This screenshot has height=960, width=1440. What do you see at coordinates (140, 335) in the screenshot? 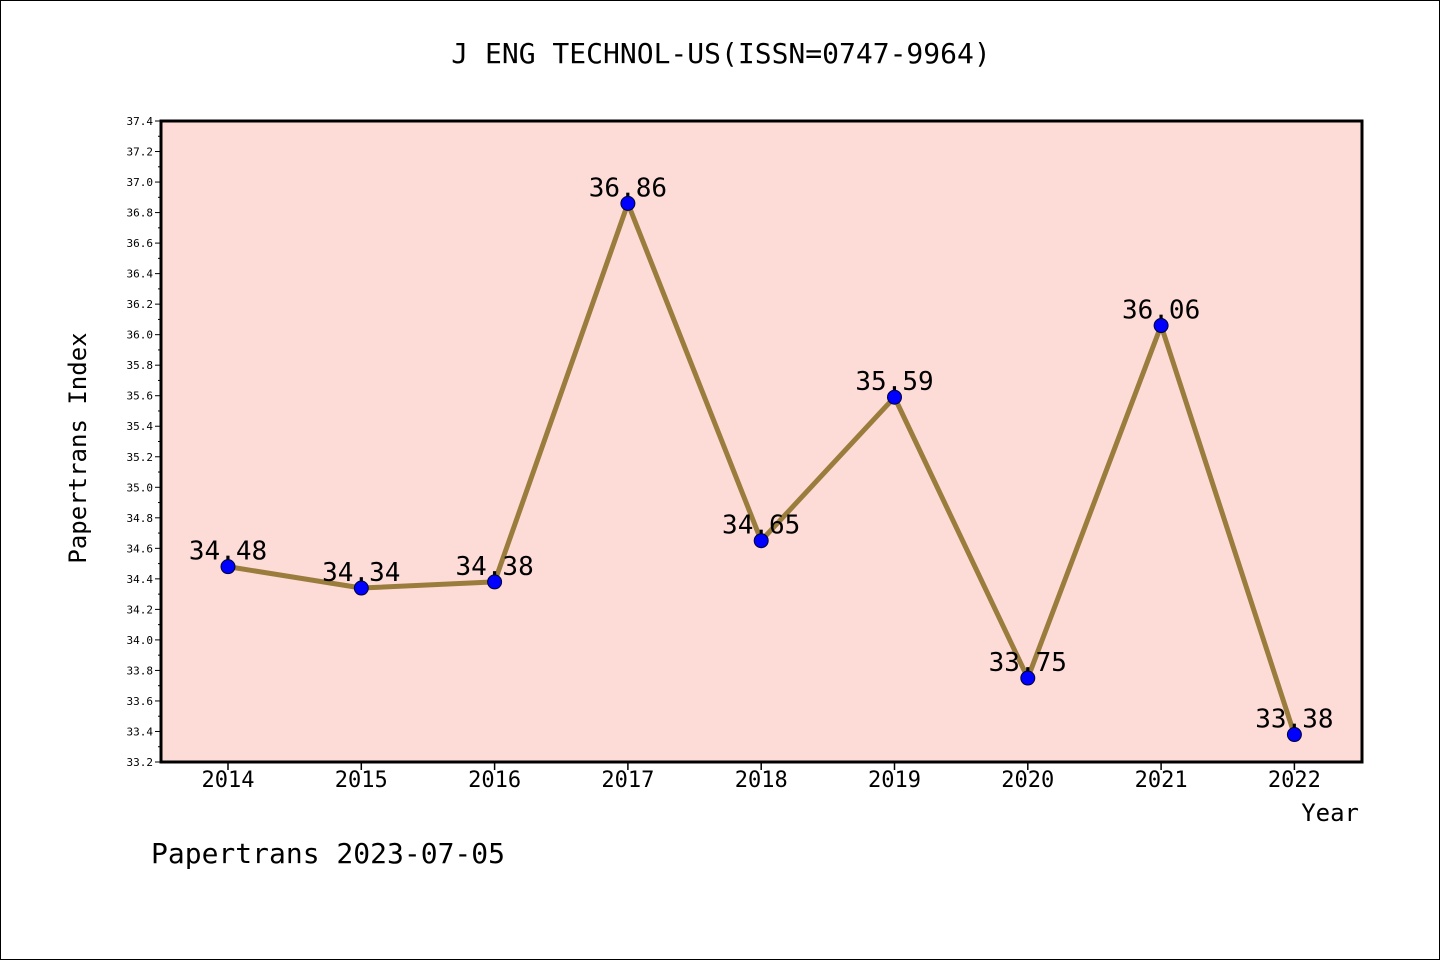
I see `y-tick-label: 36.0` at bounding box center [140, 335].